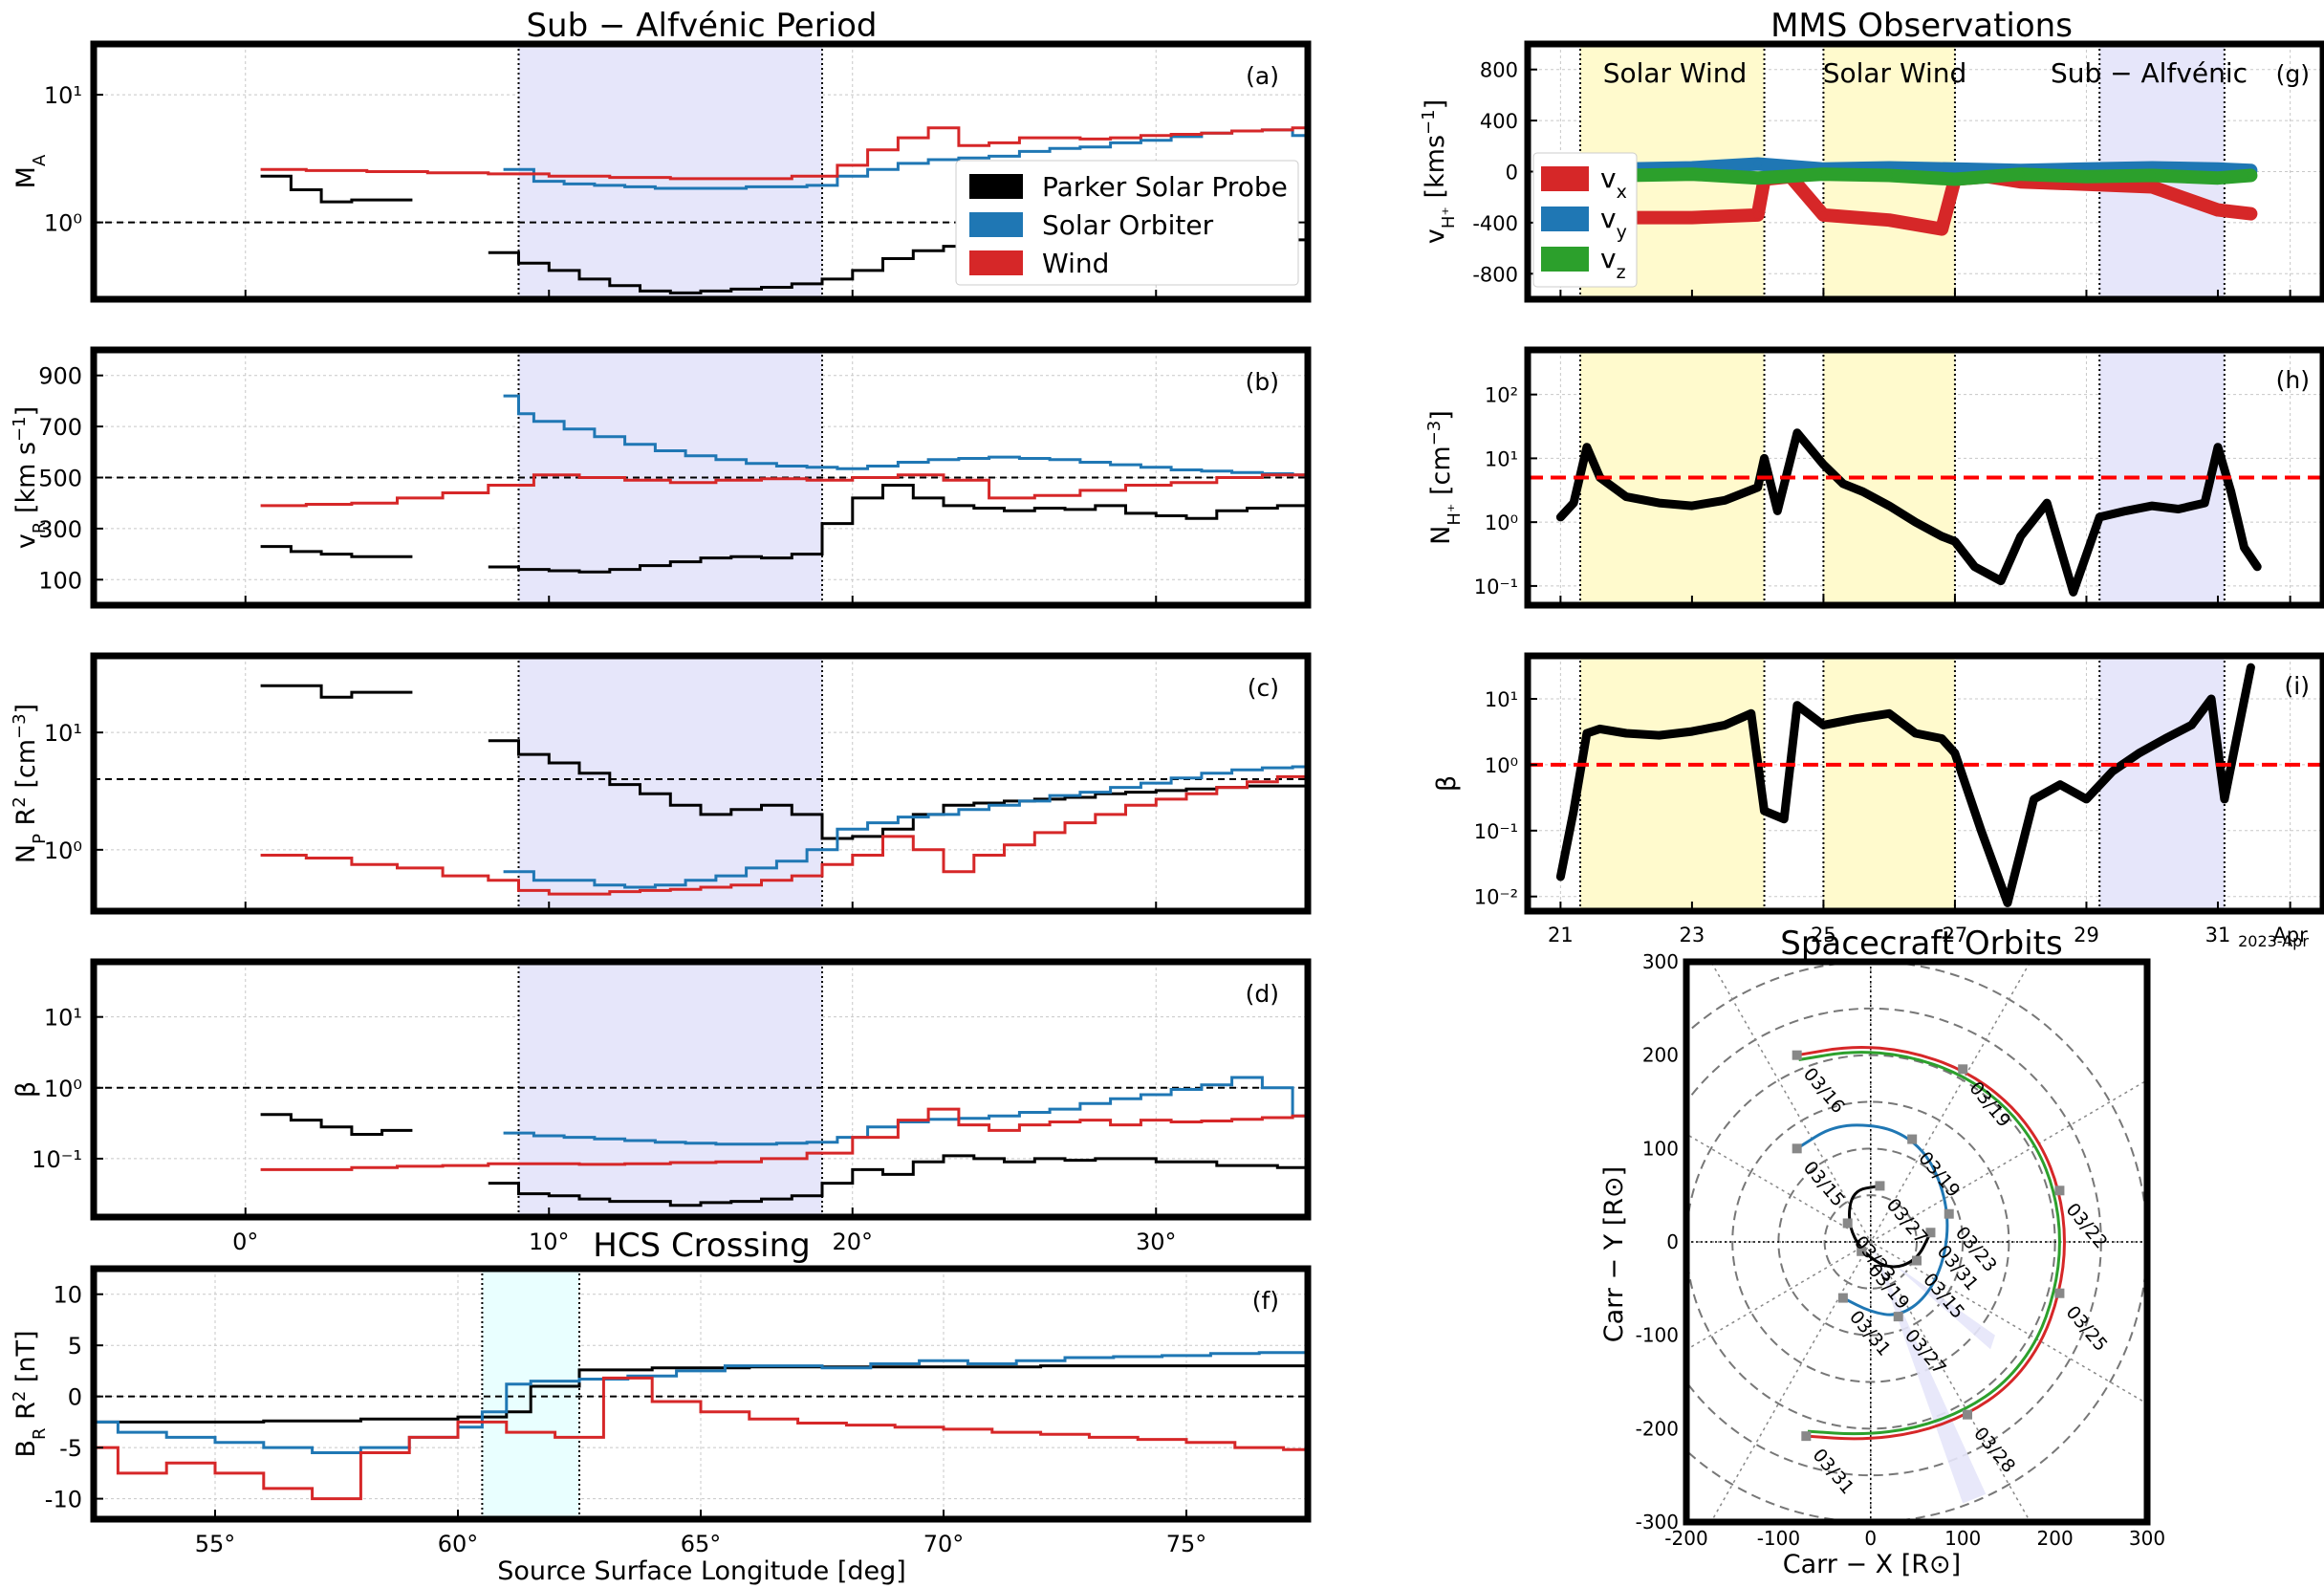 The height and width of the screenshot is (1588, 2324). What do you see at coordinates (1955, 935) in the screenshot?
I see `x-tick-label: 27` at bounding box center [1955, 935].